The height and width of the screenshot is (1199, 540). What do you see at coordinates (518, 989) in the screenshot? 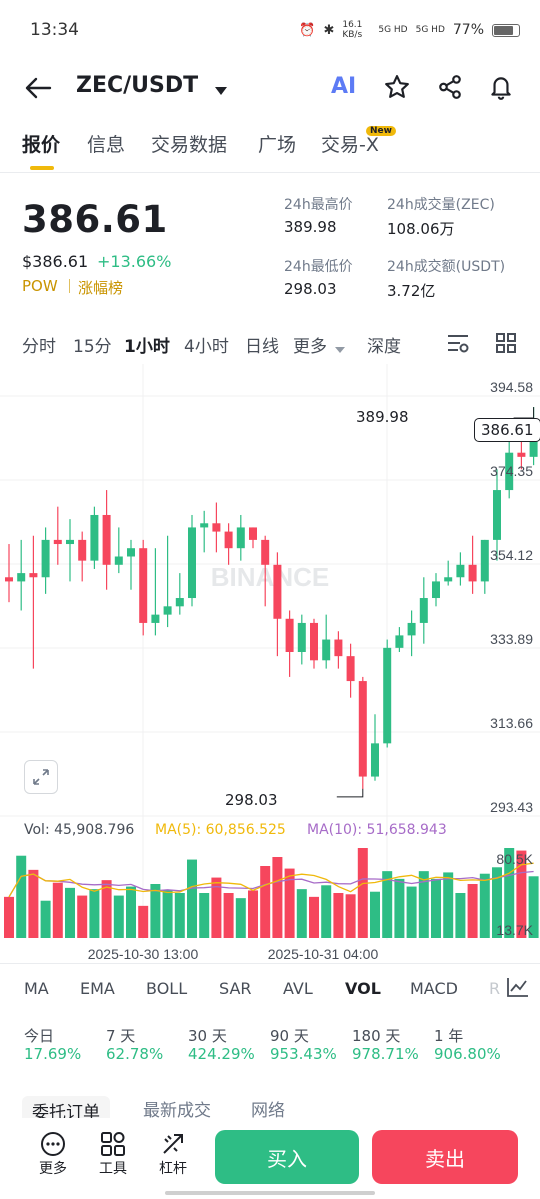
I see `indicator-chart-icon` at bounding box center [518, 989].